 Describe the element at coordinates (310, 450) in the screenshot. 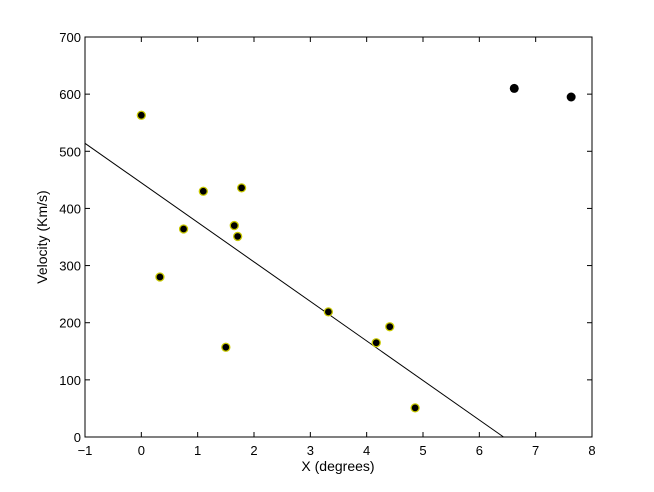

I see `x-tick-label: 3` at that location.